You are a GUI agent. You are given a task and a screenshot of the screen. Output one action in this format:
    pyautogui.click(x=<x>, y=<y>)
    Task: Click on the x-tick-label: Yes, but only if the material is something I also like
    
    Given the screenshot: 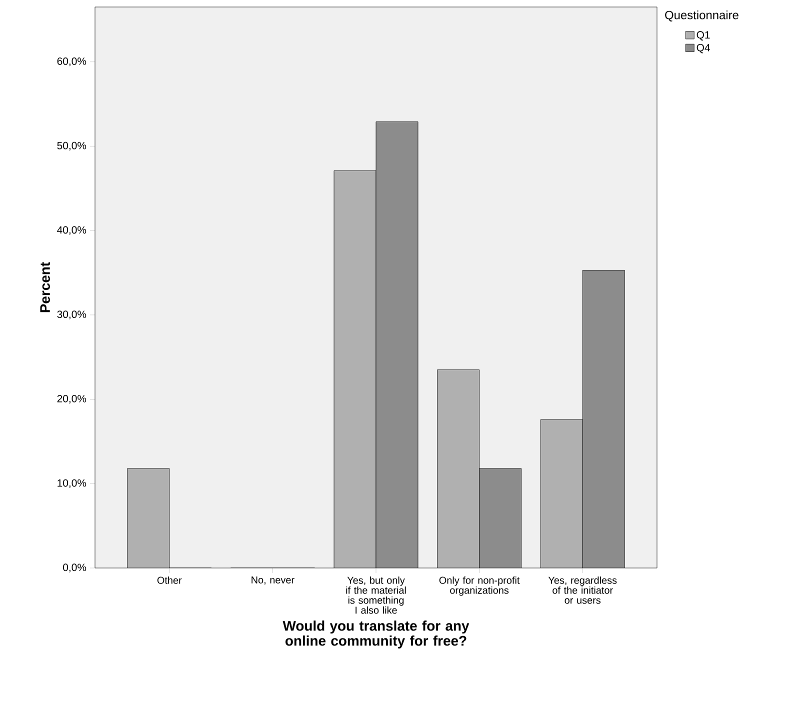 What is the action you would take?
    pyautogui.click(x=376, y=595)
    